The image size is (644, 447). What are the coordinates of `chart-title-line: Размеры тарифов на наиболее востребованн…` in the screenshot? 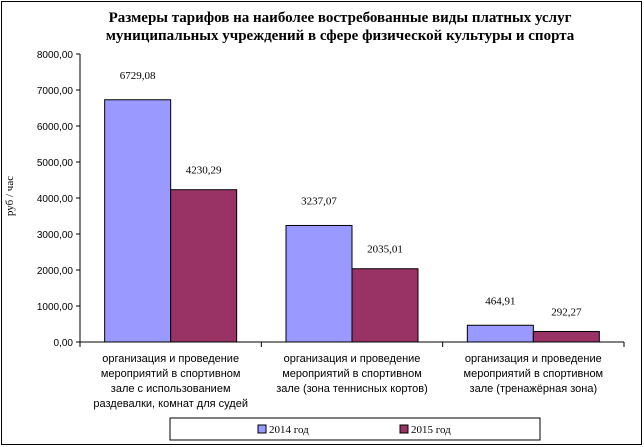 It's located at (340, 18).